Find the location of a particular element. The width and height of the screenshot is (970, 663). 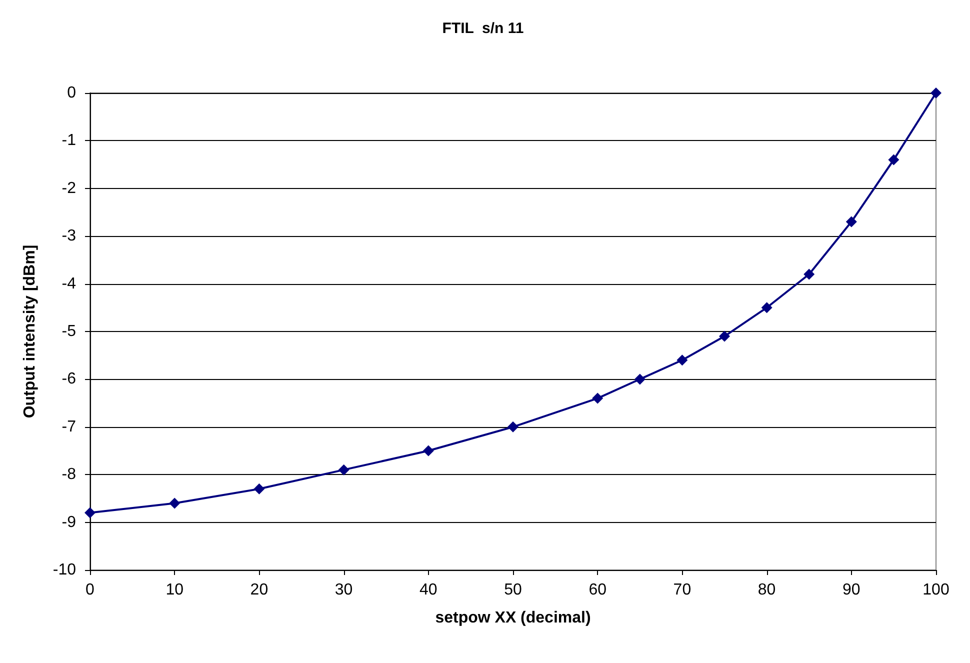

y-tick-label: 0 is located at coordinates (71, 93).